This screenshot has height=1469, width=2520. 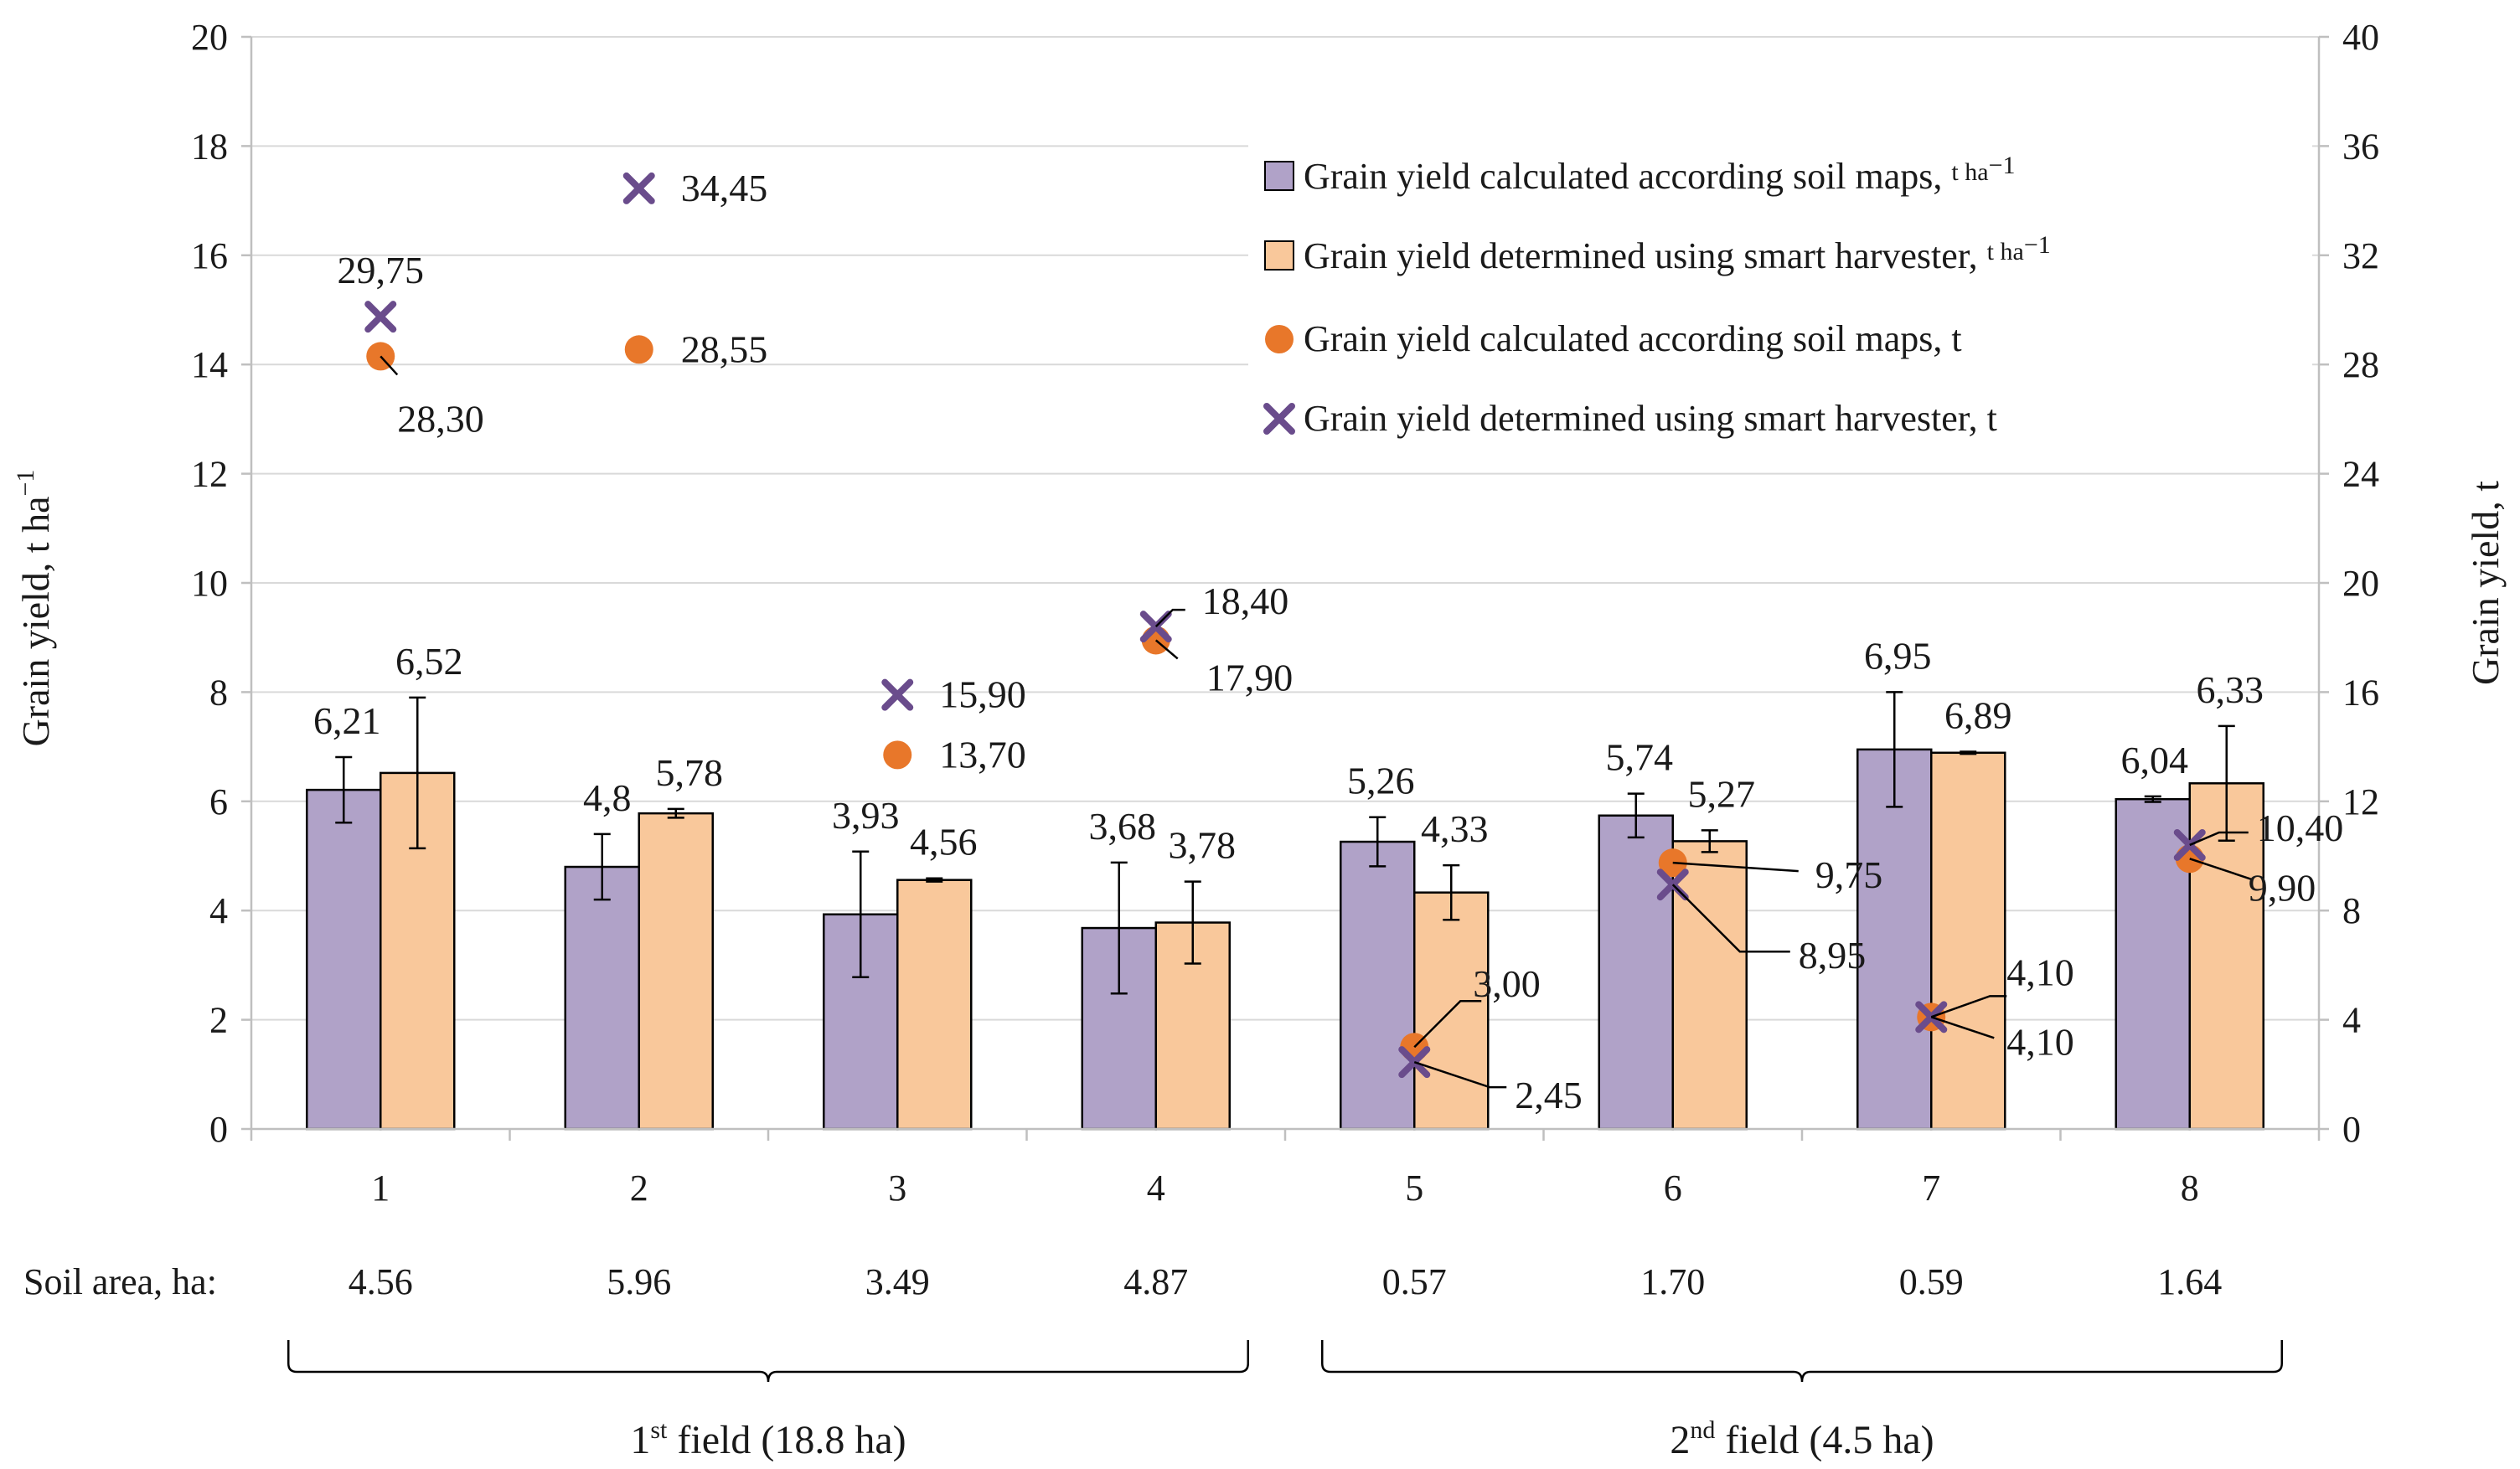 What do you see at coordinates (1203, 845) in the screenshot?
I see `bar-value-label: 3,78` at bounding box center [1203, 845].